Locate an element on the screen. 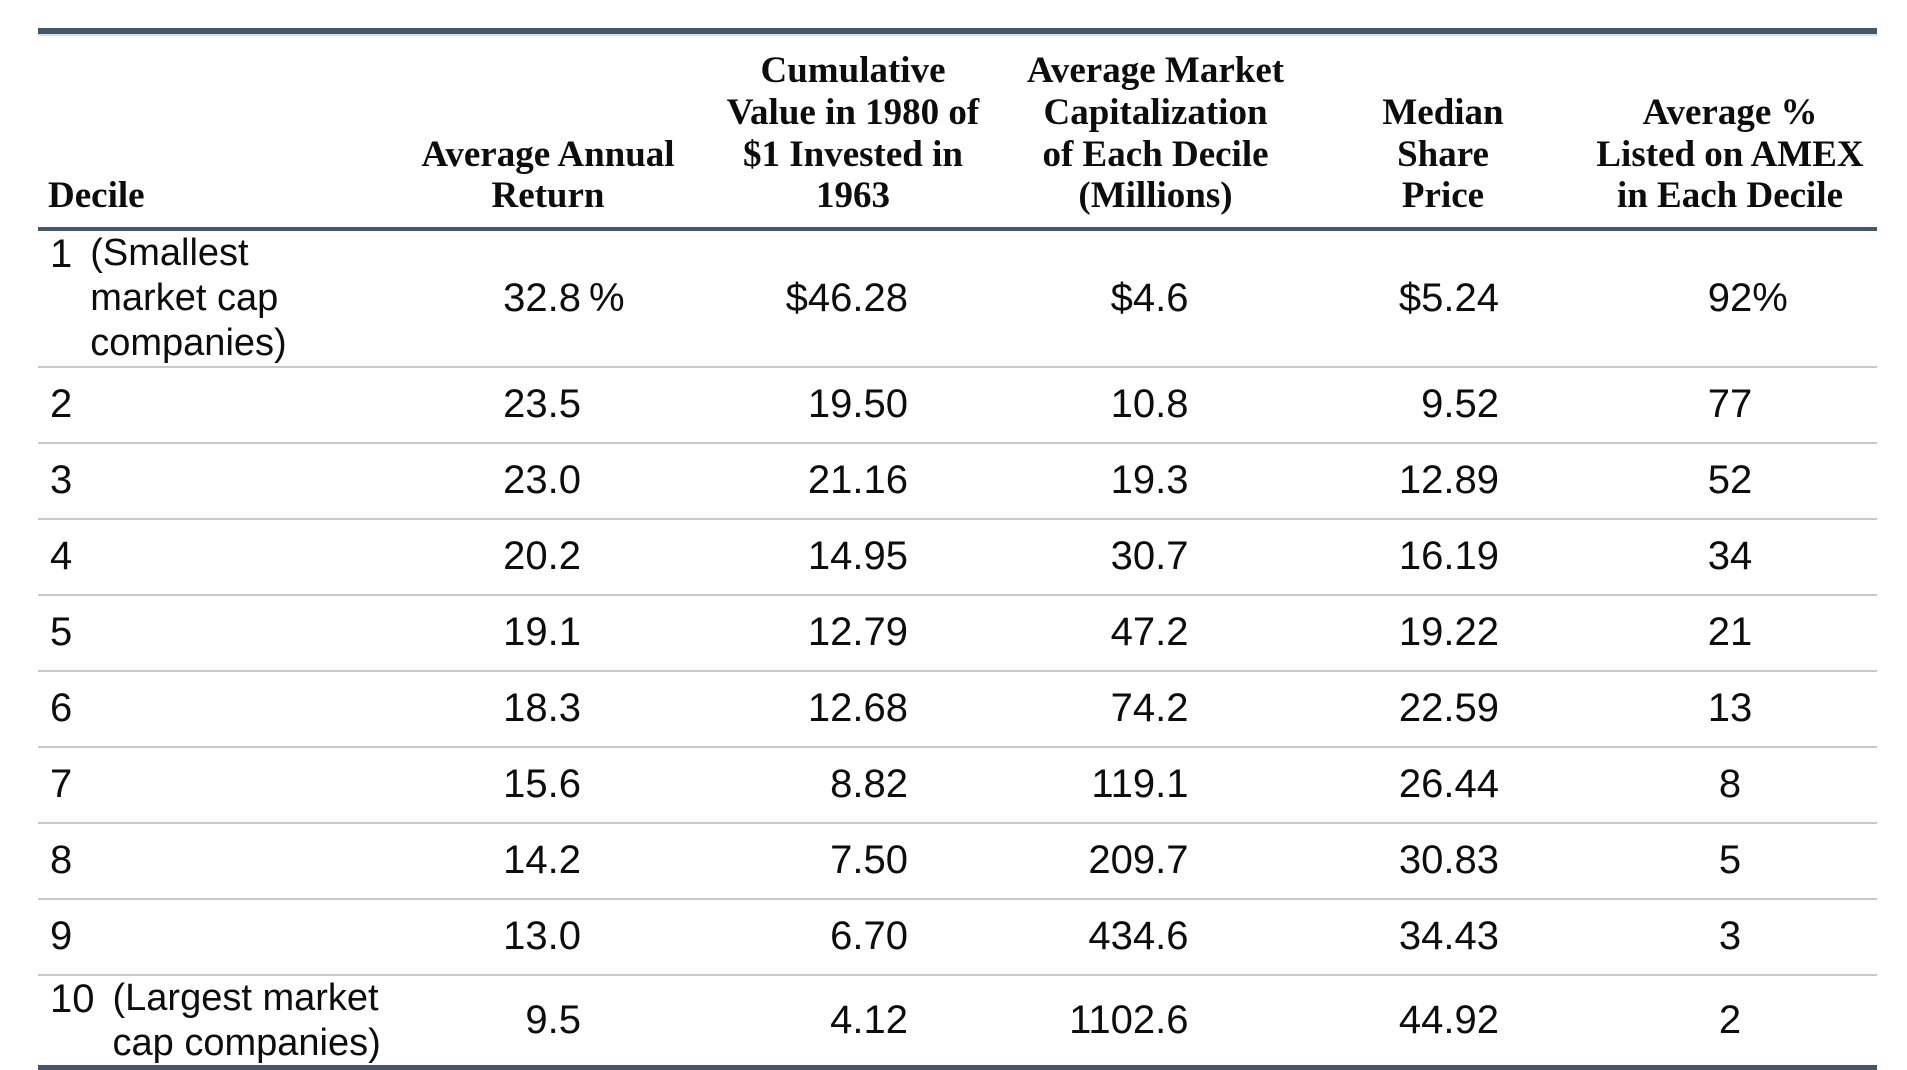  decile-cell: 1 (Smallest market cap companies) is located at coordinates (218, 298).